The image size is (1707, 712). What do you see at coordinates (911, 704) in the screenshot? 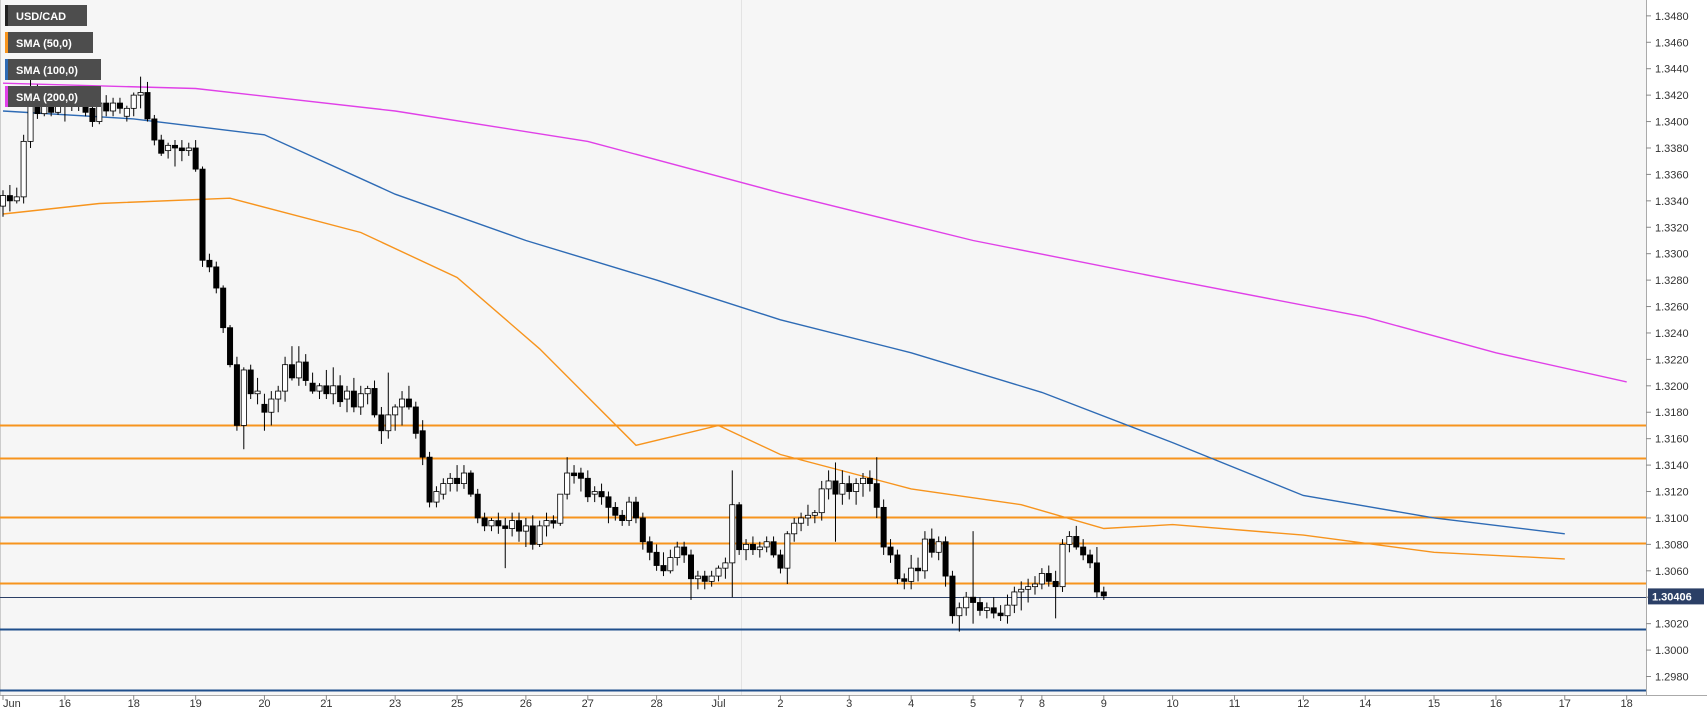
I see `time-tick-label: 4` at bounding box center [911, 704].